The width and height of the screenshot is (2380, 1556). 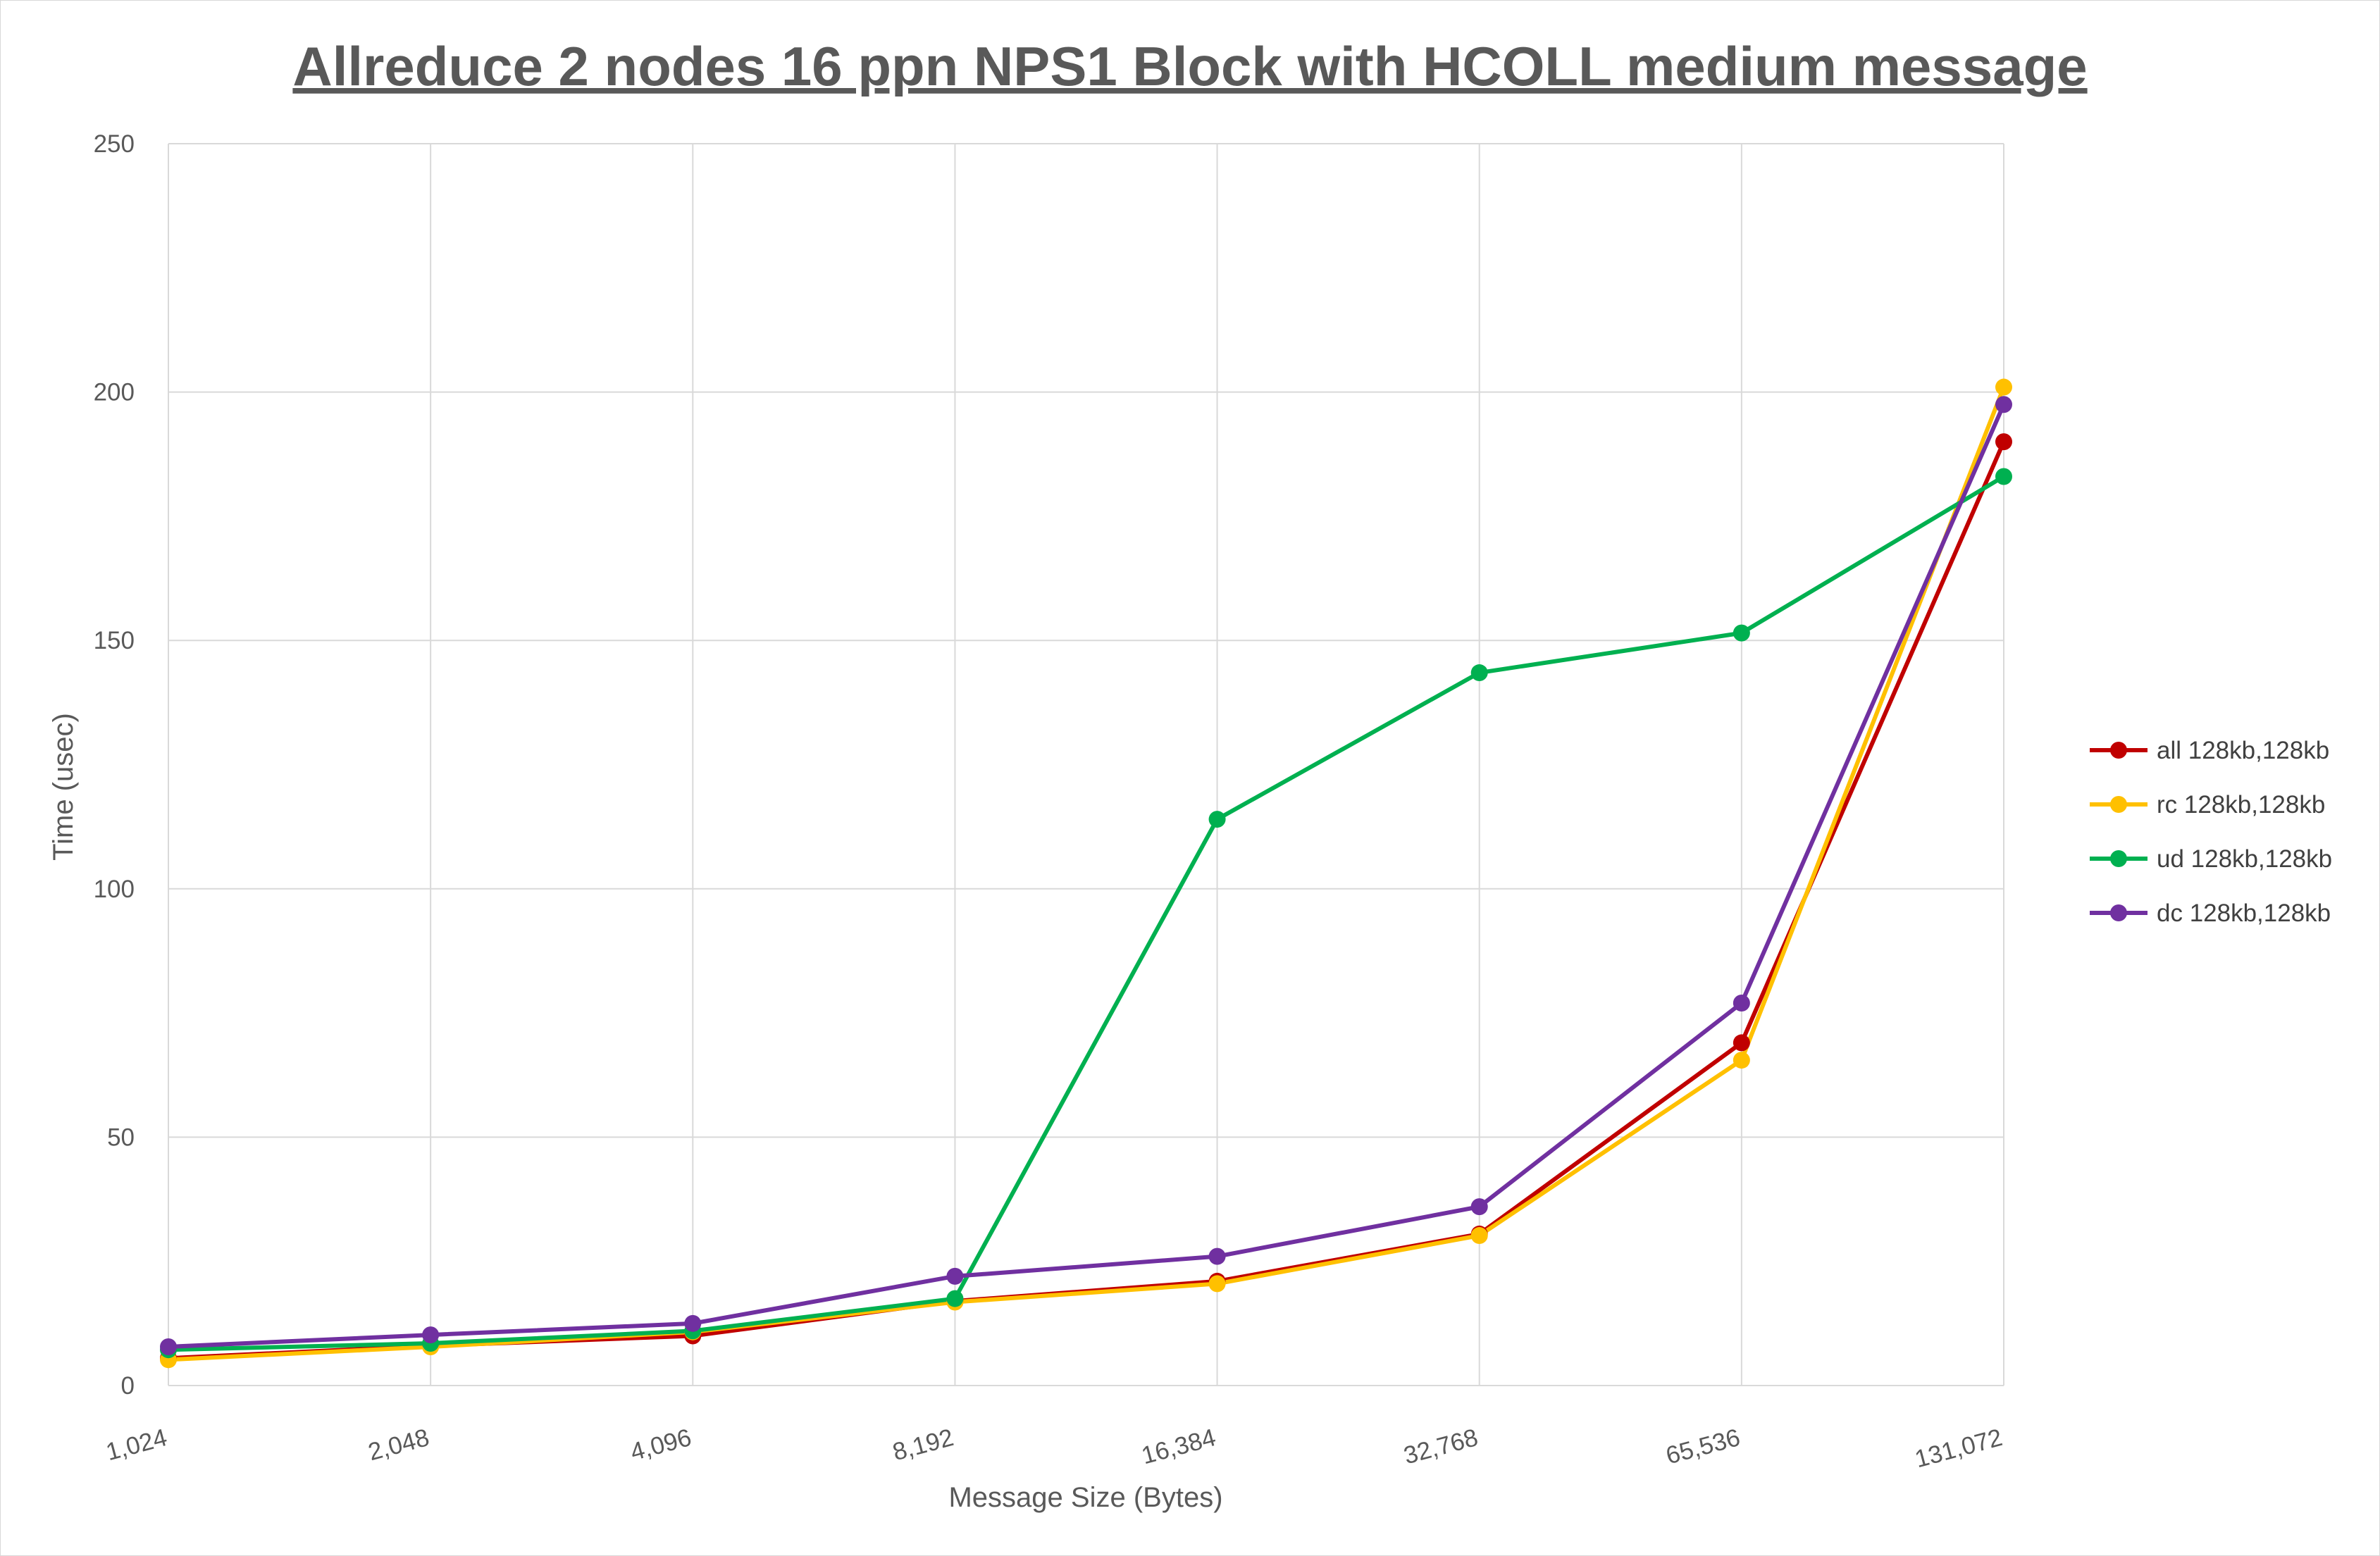 I want to click on y-tick-label: 200, so click(x=114, y=392).